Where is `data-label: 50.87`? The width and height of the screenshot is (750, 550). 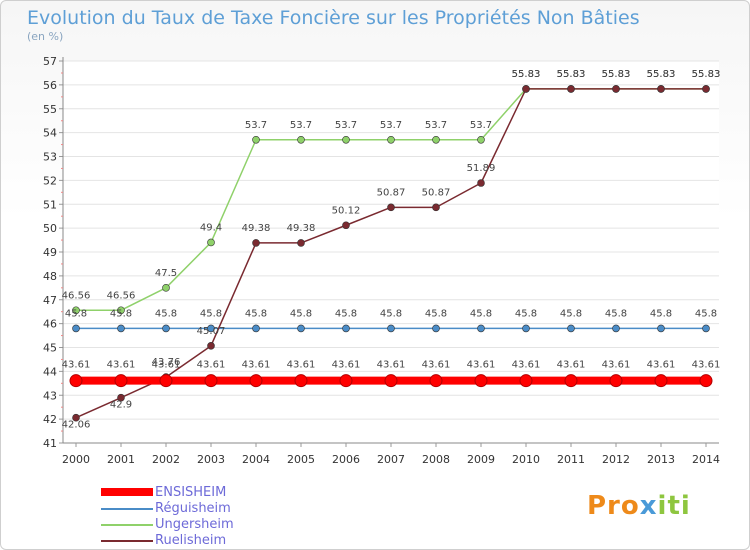 data-label: 50.87 is located at coordinates (391, 192).